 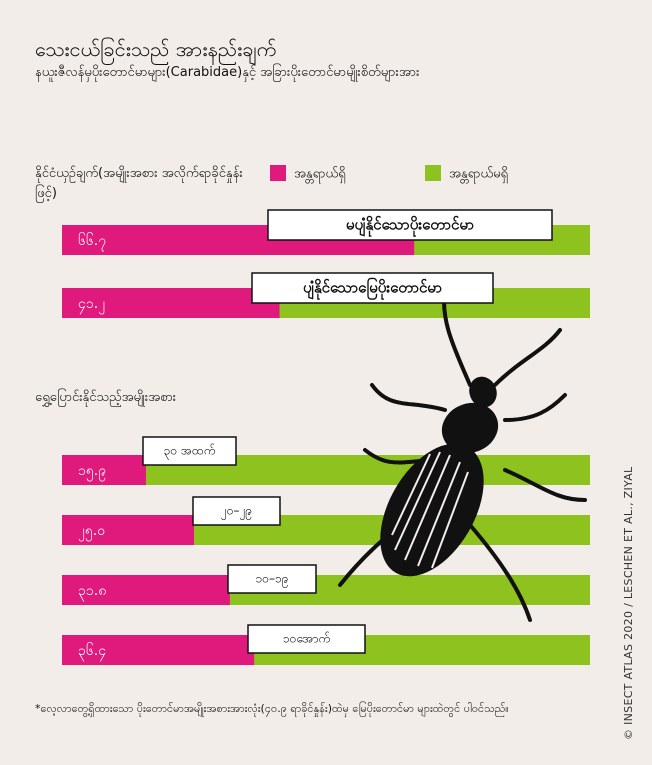 What do you see at coordinates (320, 175) in the screenshot?
I see `legend-label: အန္တရာယ်ရှိ` at bounding box center [320, 175].